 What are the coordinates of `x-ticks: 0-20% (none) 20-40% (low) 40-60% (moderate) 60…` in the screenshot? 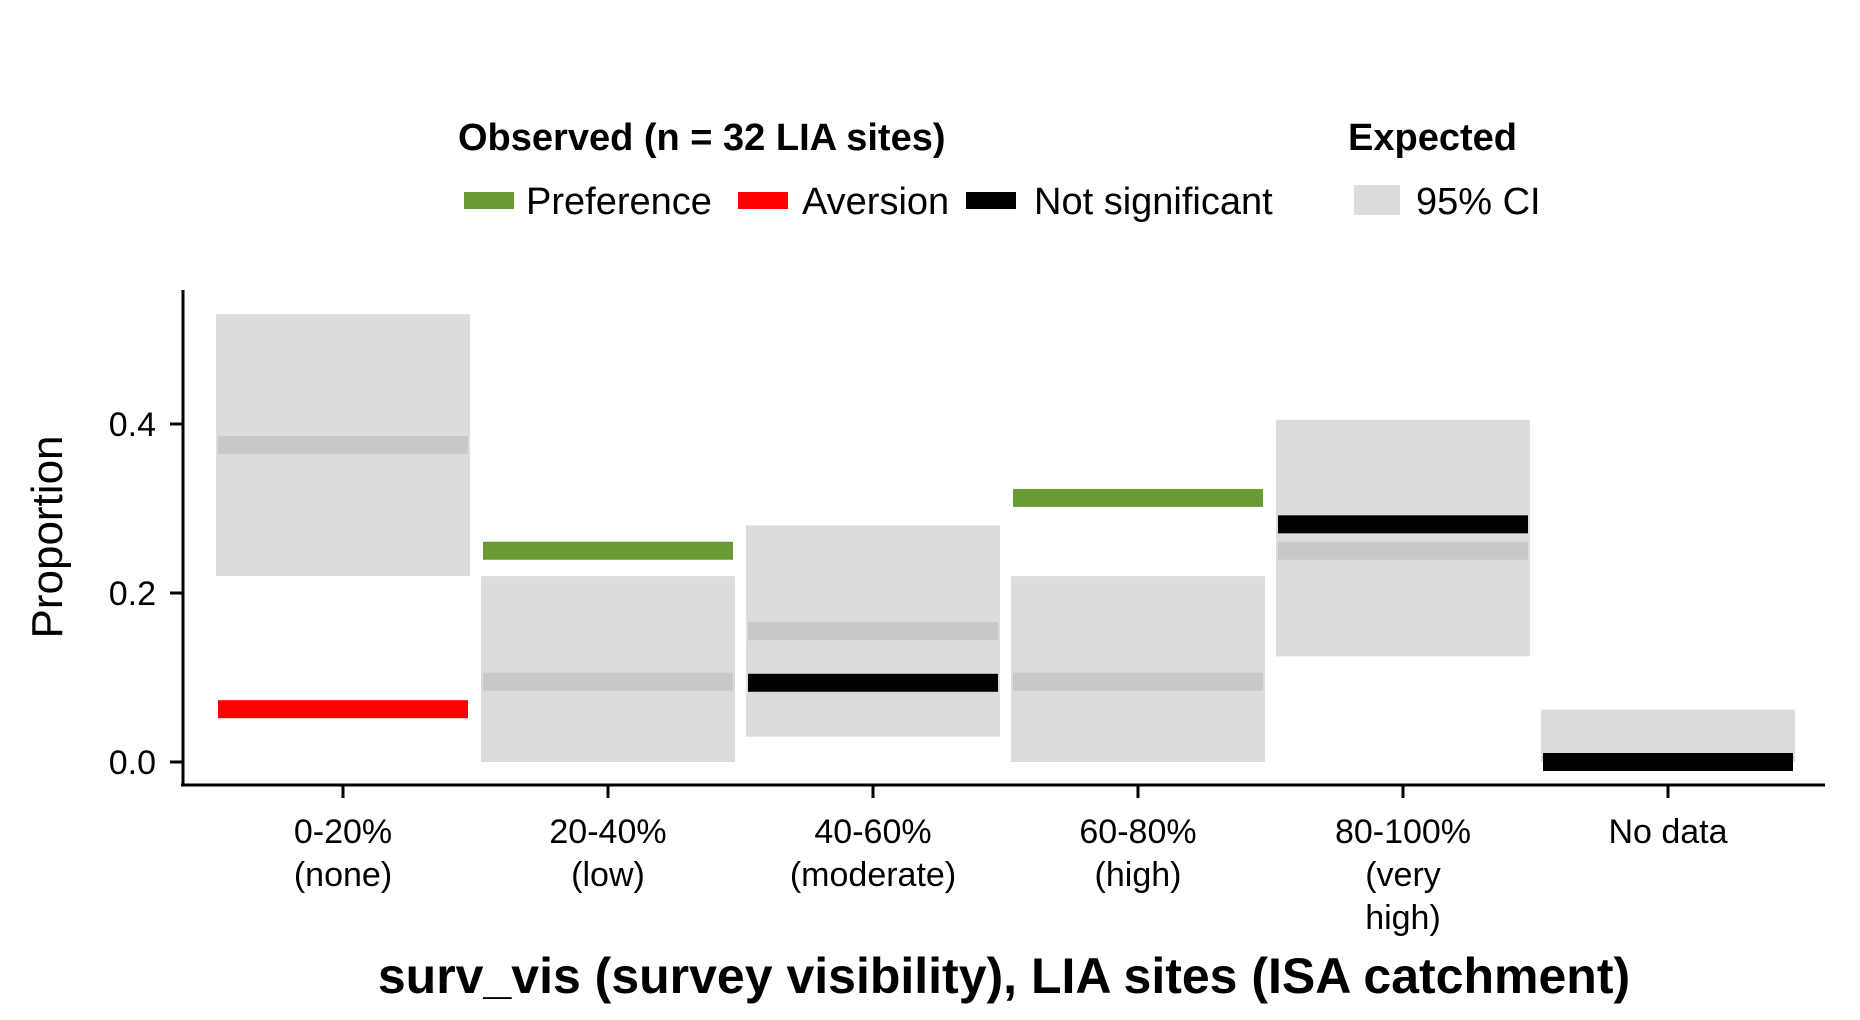 It's located at (1011, 861).